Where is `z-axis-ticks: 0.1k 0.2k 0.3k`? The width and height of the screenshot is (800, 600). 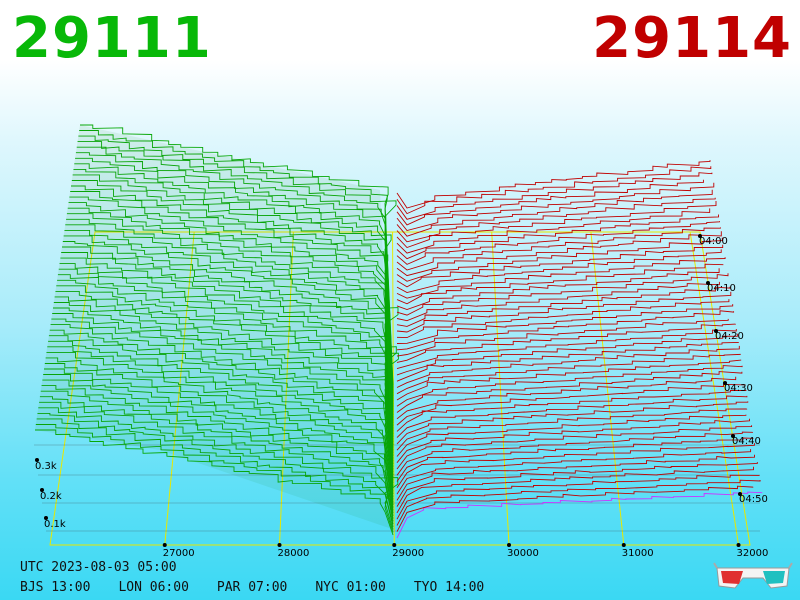
z-axis-ticks: 0.1k 0.2k 0.3k is located at coordinates (50, 494).